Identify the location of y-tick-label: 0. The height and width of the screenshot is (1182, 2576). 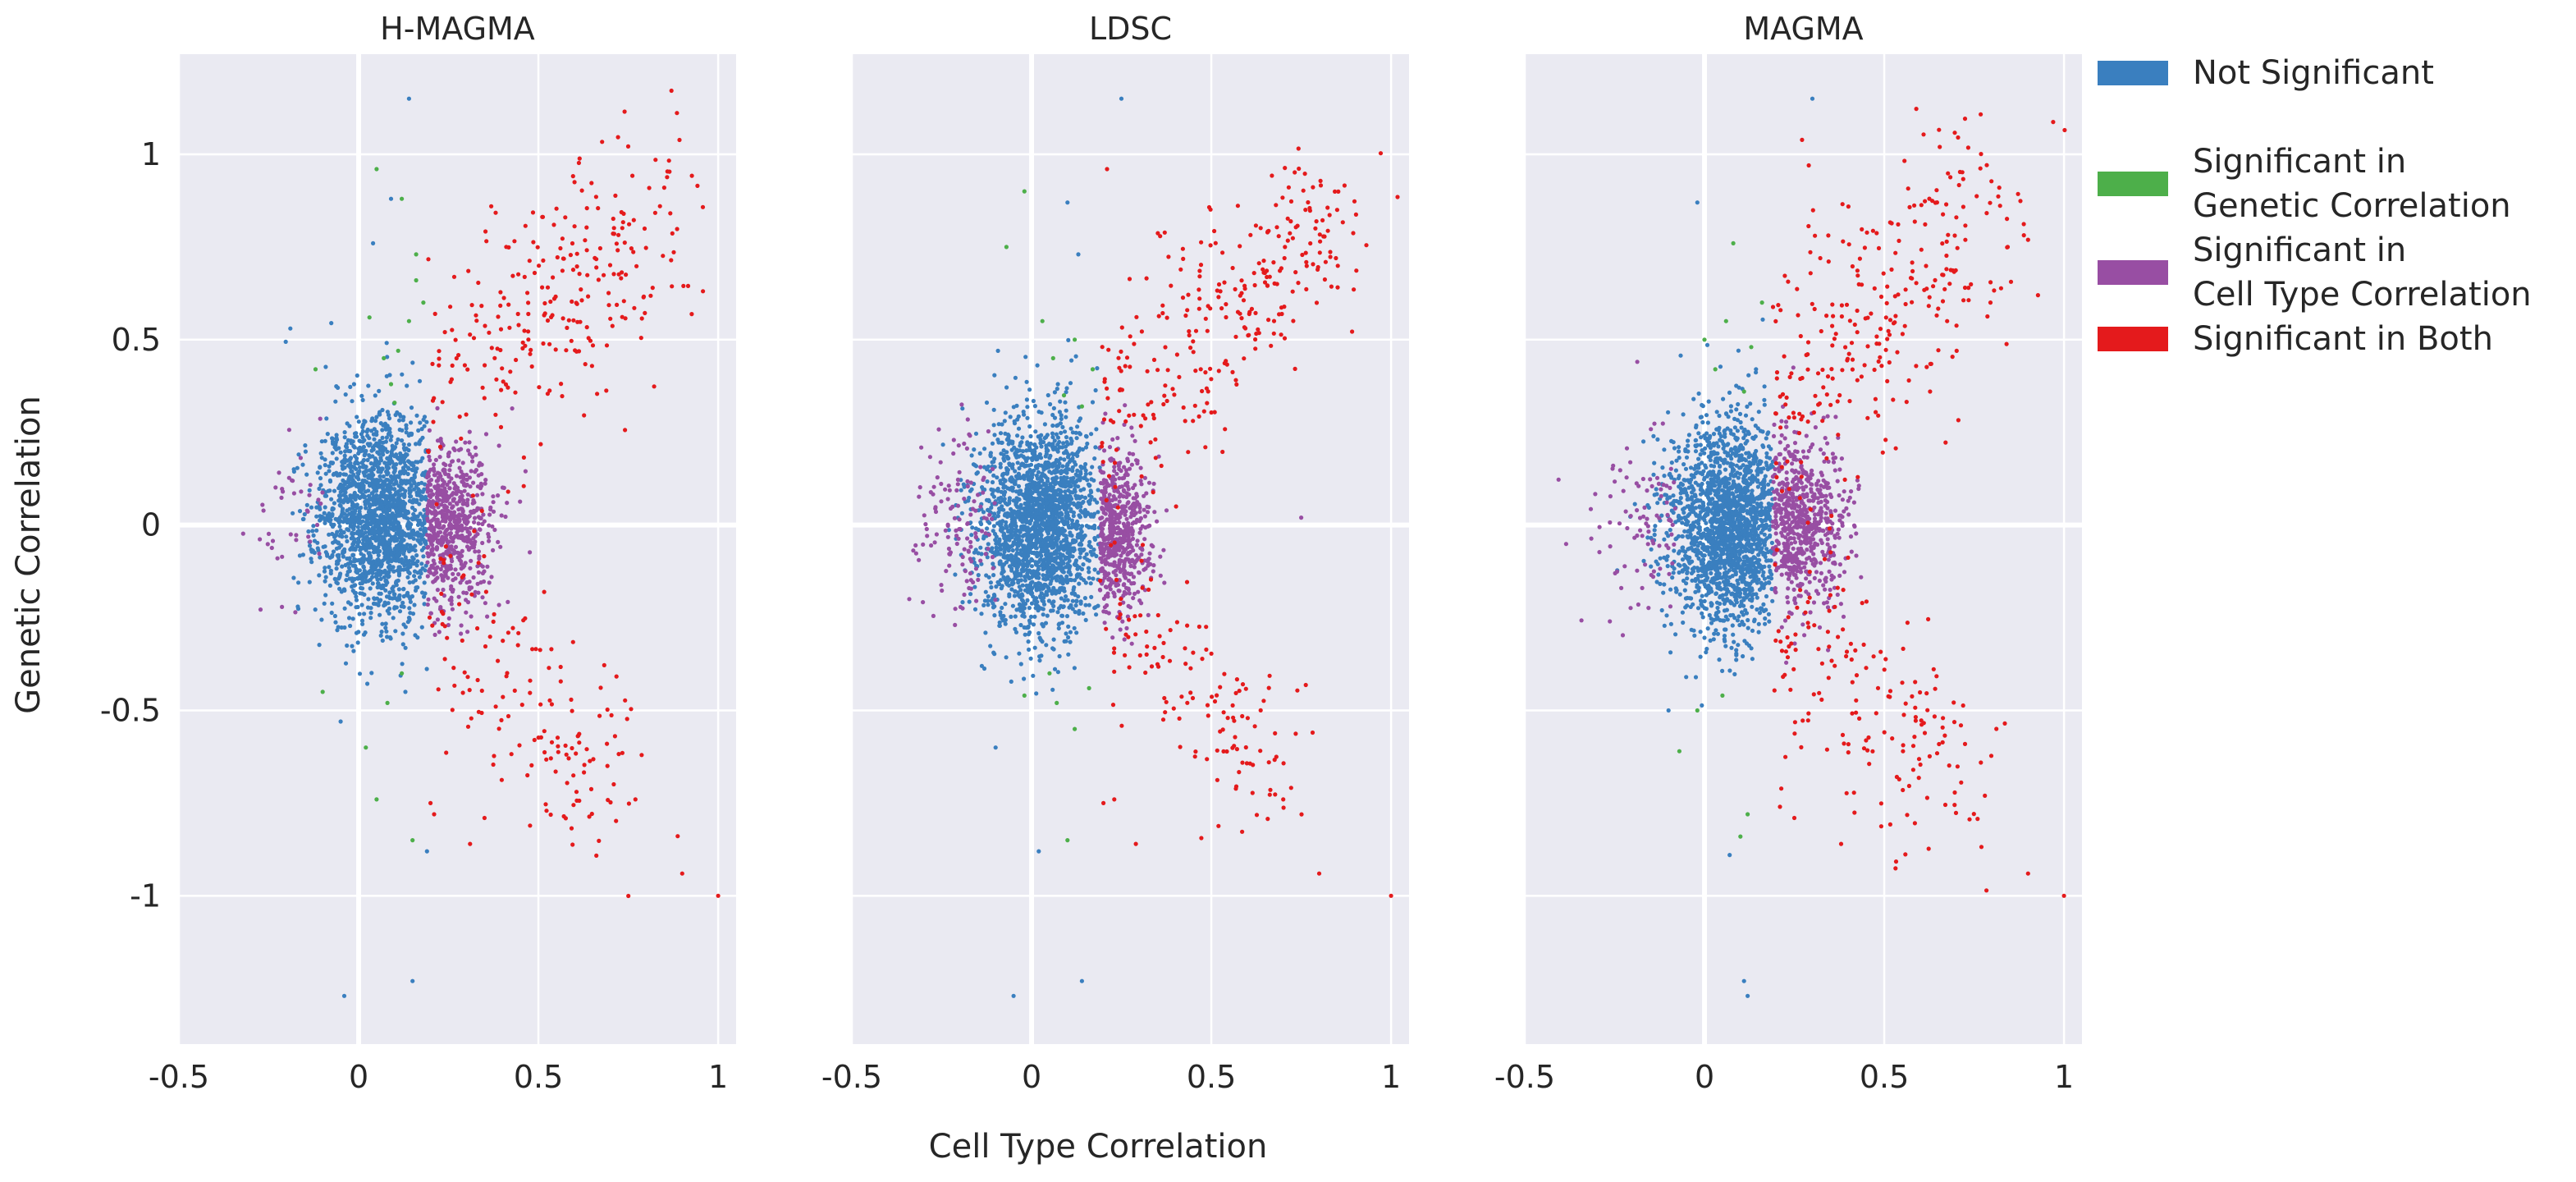
(151, 525).